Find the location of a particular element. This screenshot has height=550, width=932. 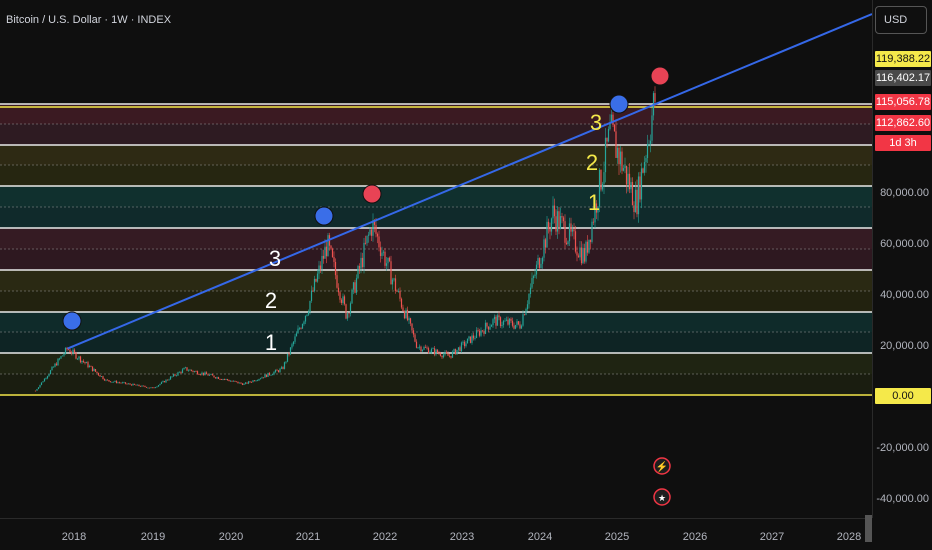

scroll-handle is located at coordinates (868, 528).